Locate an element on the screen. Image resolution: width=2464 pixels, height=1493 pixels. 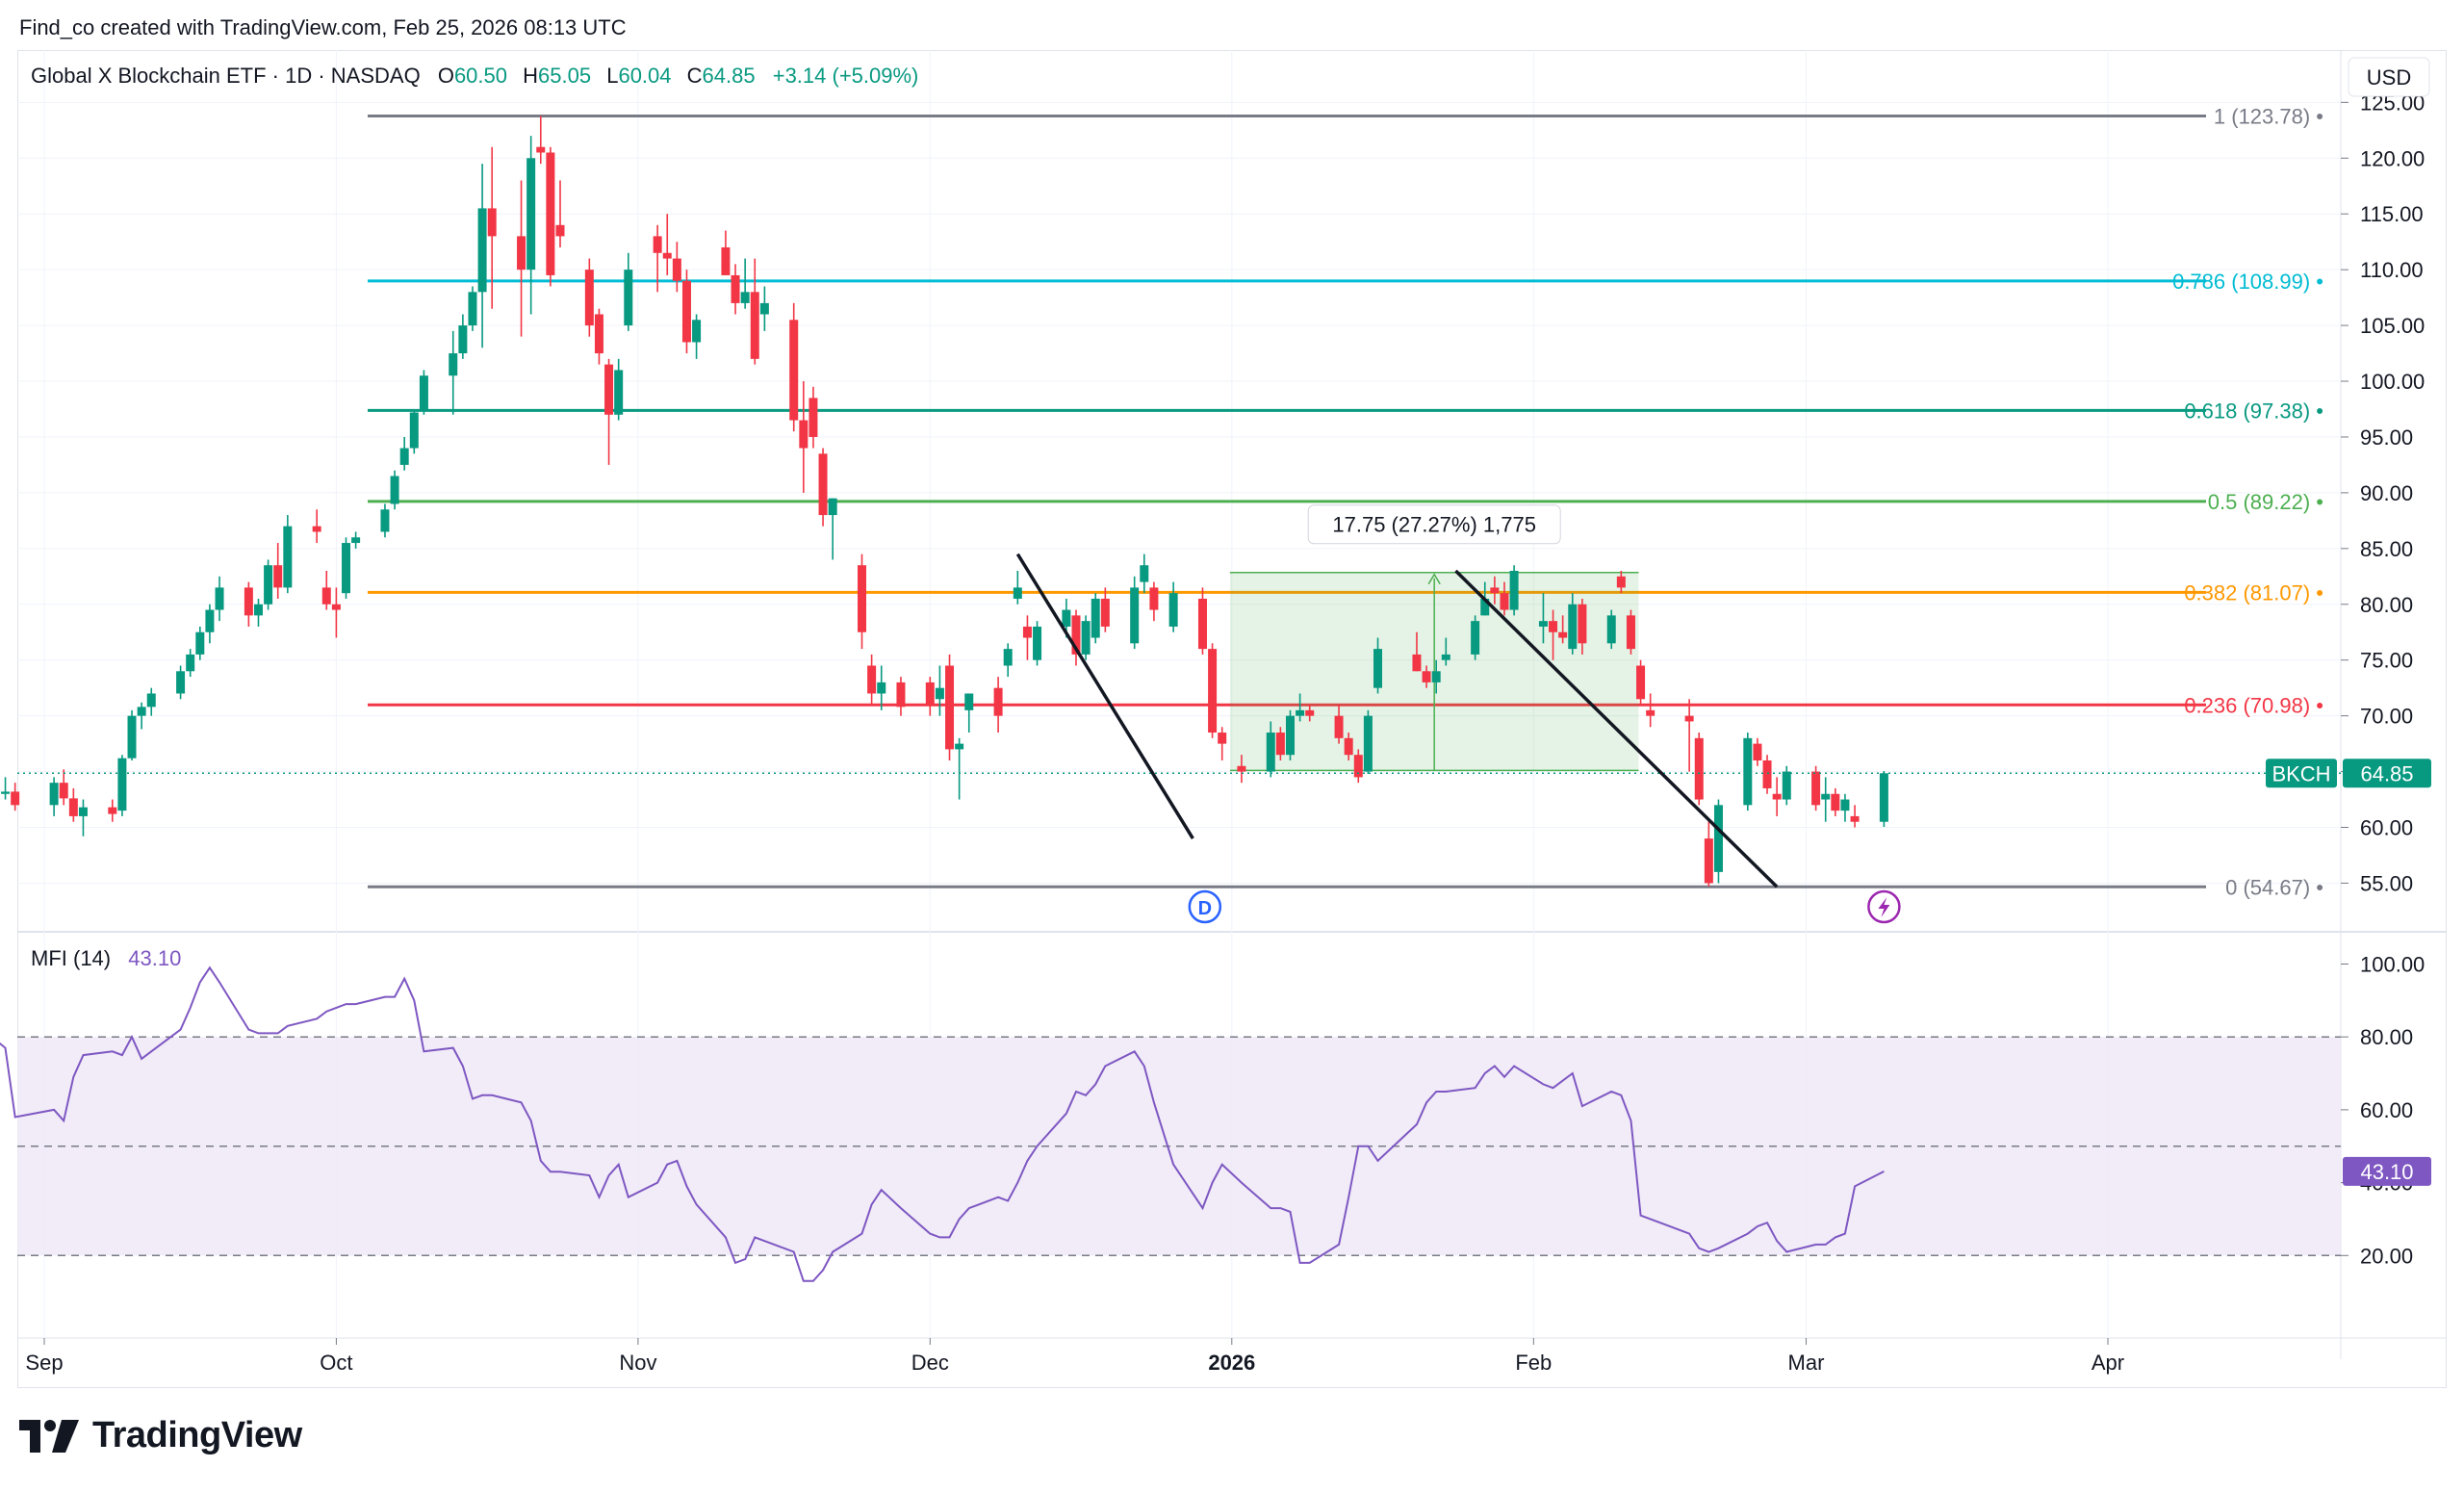
price-tick-label: 90.00 is located at coordinates (2386, 493).